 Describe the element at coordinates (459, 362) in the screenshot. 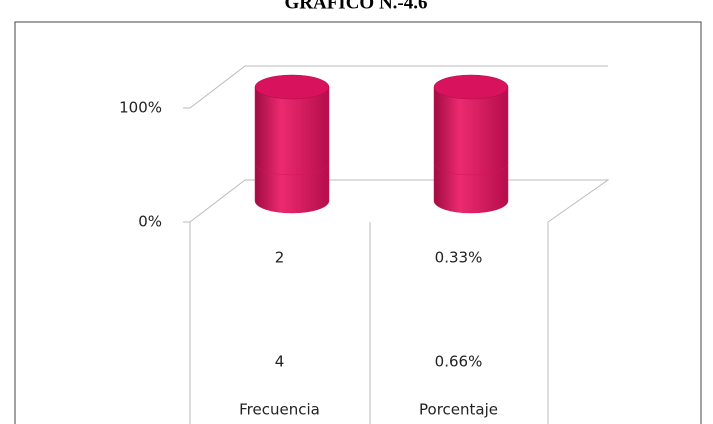

I see `table-cell: 0.66%` at that location.